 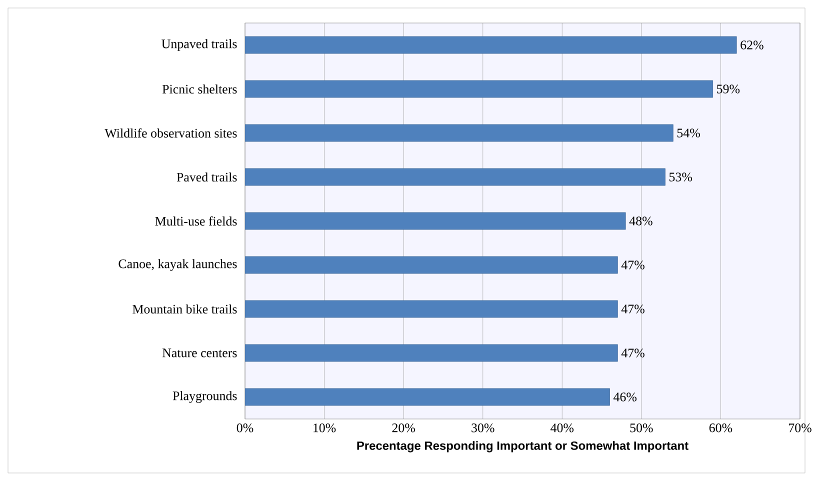 What do you see at coordinates (204, 397) in the screenshot?
I see `y-tick-label: Playgrounds` at bounding box center [204, 397].